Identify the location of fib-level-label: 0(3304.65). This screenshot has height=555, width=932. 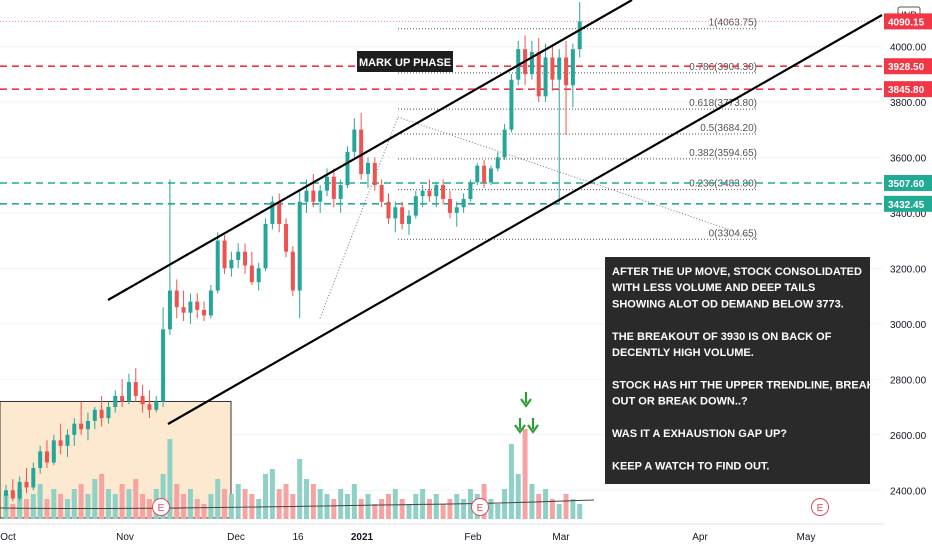
(733, 233).